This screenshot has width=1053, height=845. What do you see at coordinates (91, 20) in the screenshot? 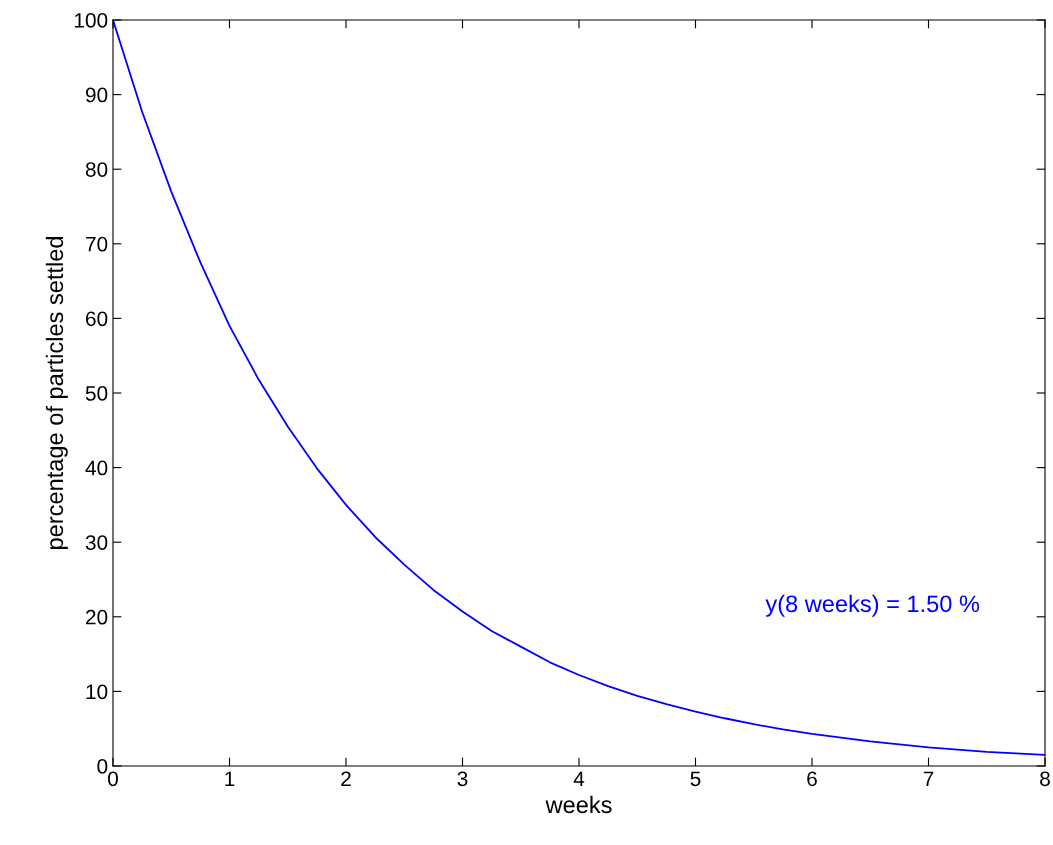
I see `y-tick-label: 100` at bounding box center [91, 20].